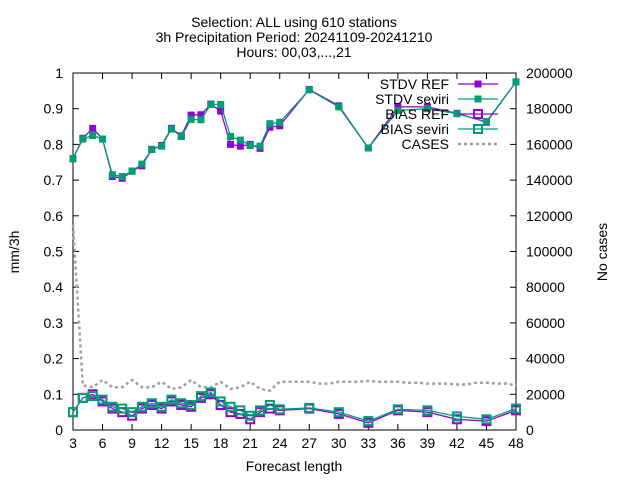 This screenshot has height=480, width=640. I want to click on y2-tick-label: 140000, so click(549, 180).